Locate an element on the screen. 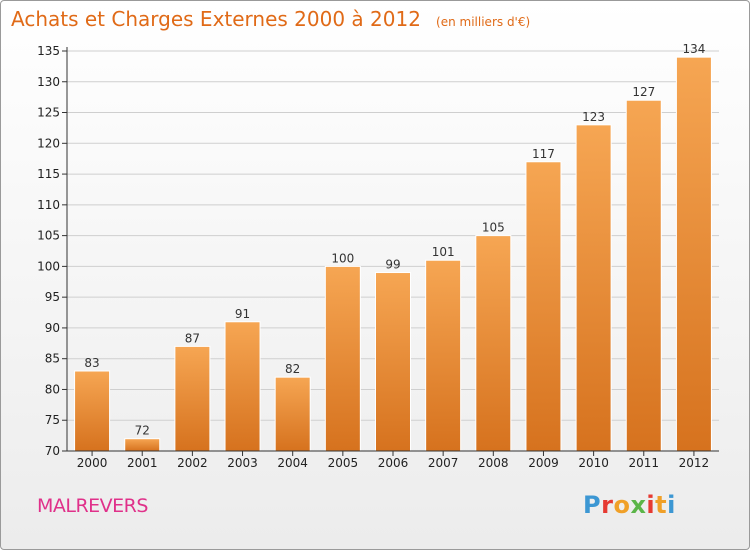  logo-letter: P is located at coordinates (592, 505).